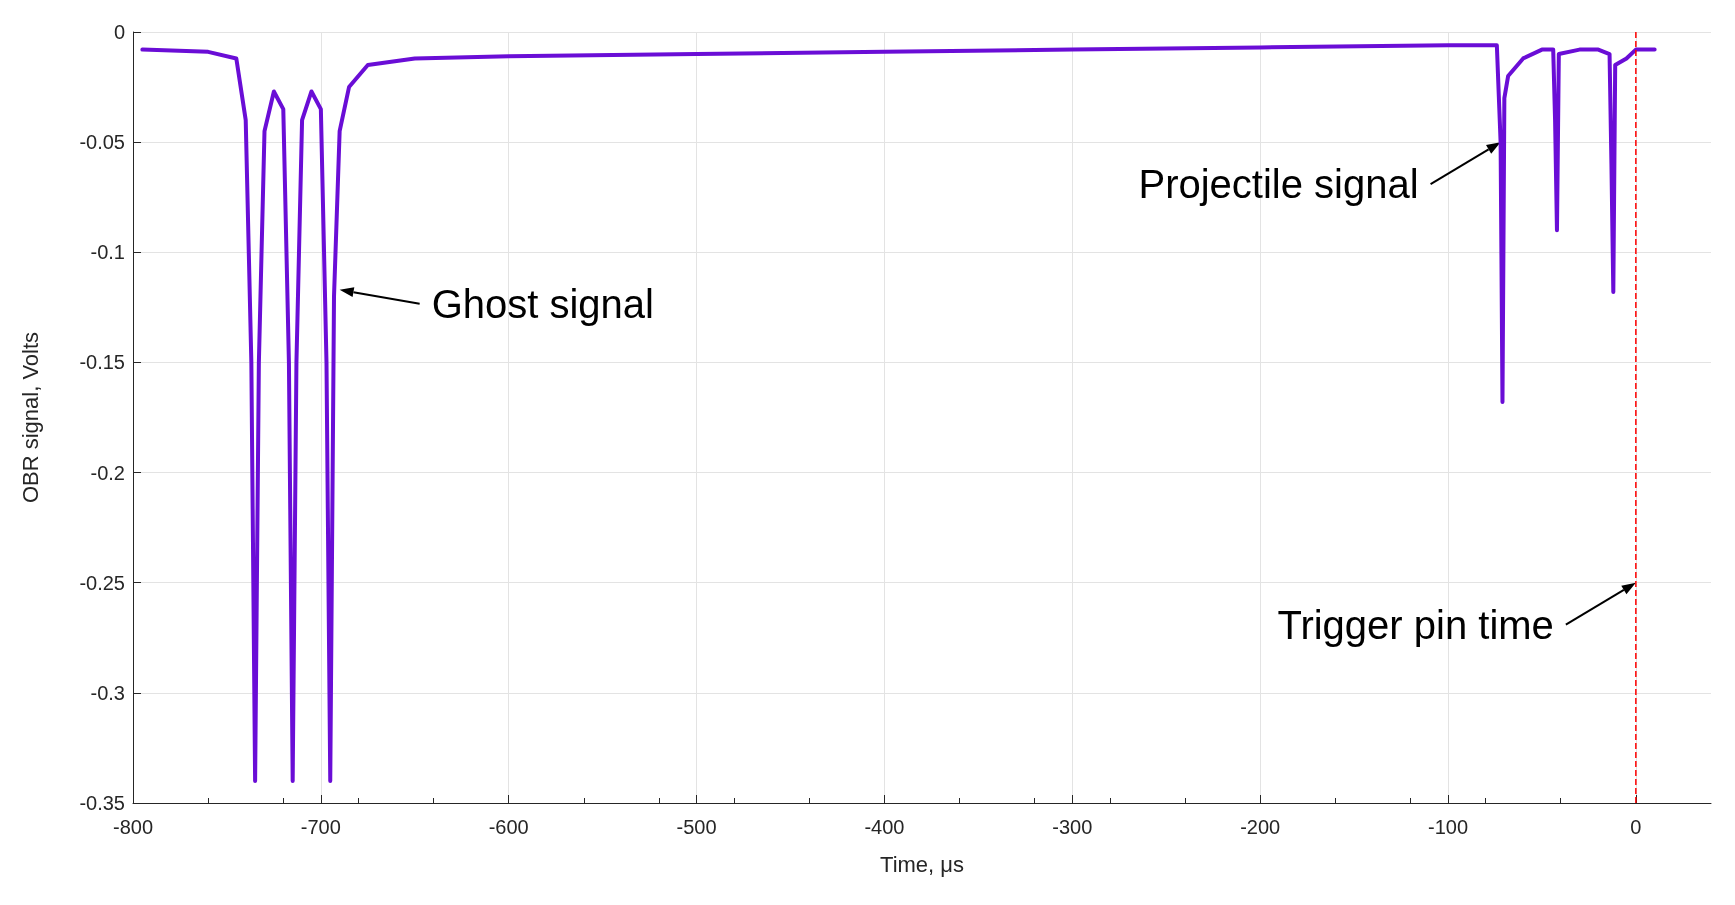 The image size is (1735, 905). I want to click on y-tick-label: -0.2, so click(107, 472).